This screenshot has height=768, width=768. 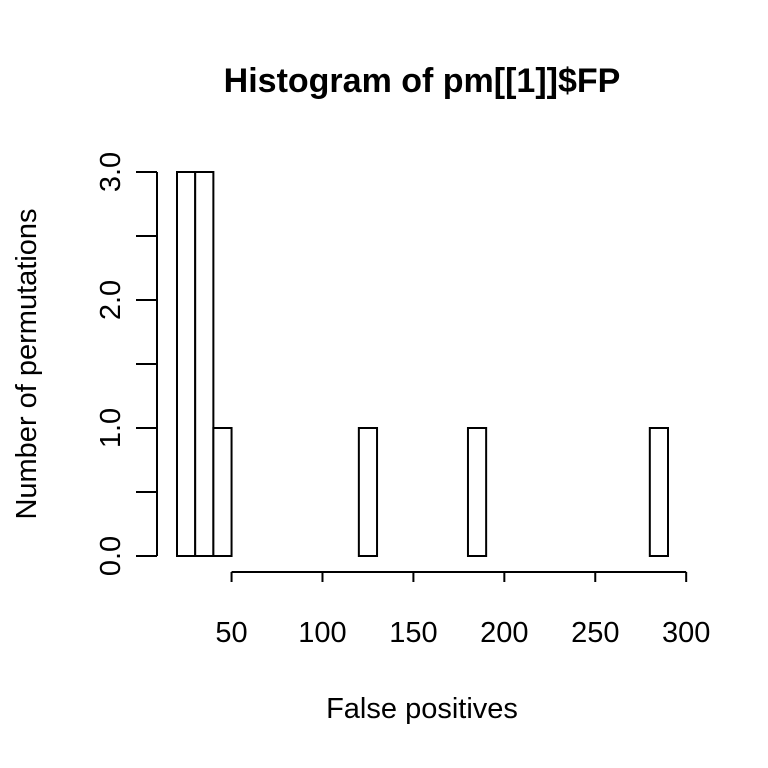 I want to click on x-tick-label-150: 150, so click(x=413, y=633).